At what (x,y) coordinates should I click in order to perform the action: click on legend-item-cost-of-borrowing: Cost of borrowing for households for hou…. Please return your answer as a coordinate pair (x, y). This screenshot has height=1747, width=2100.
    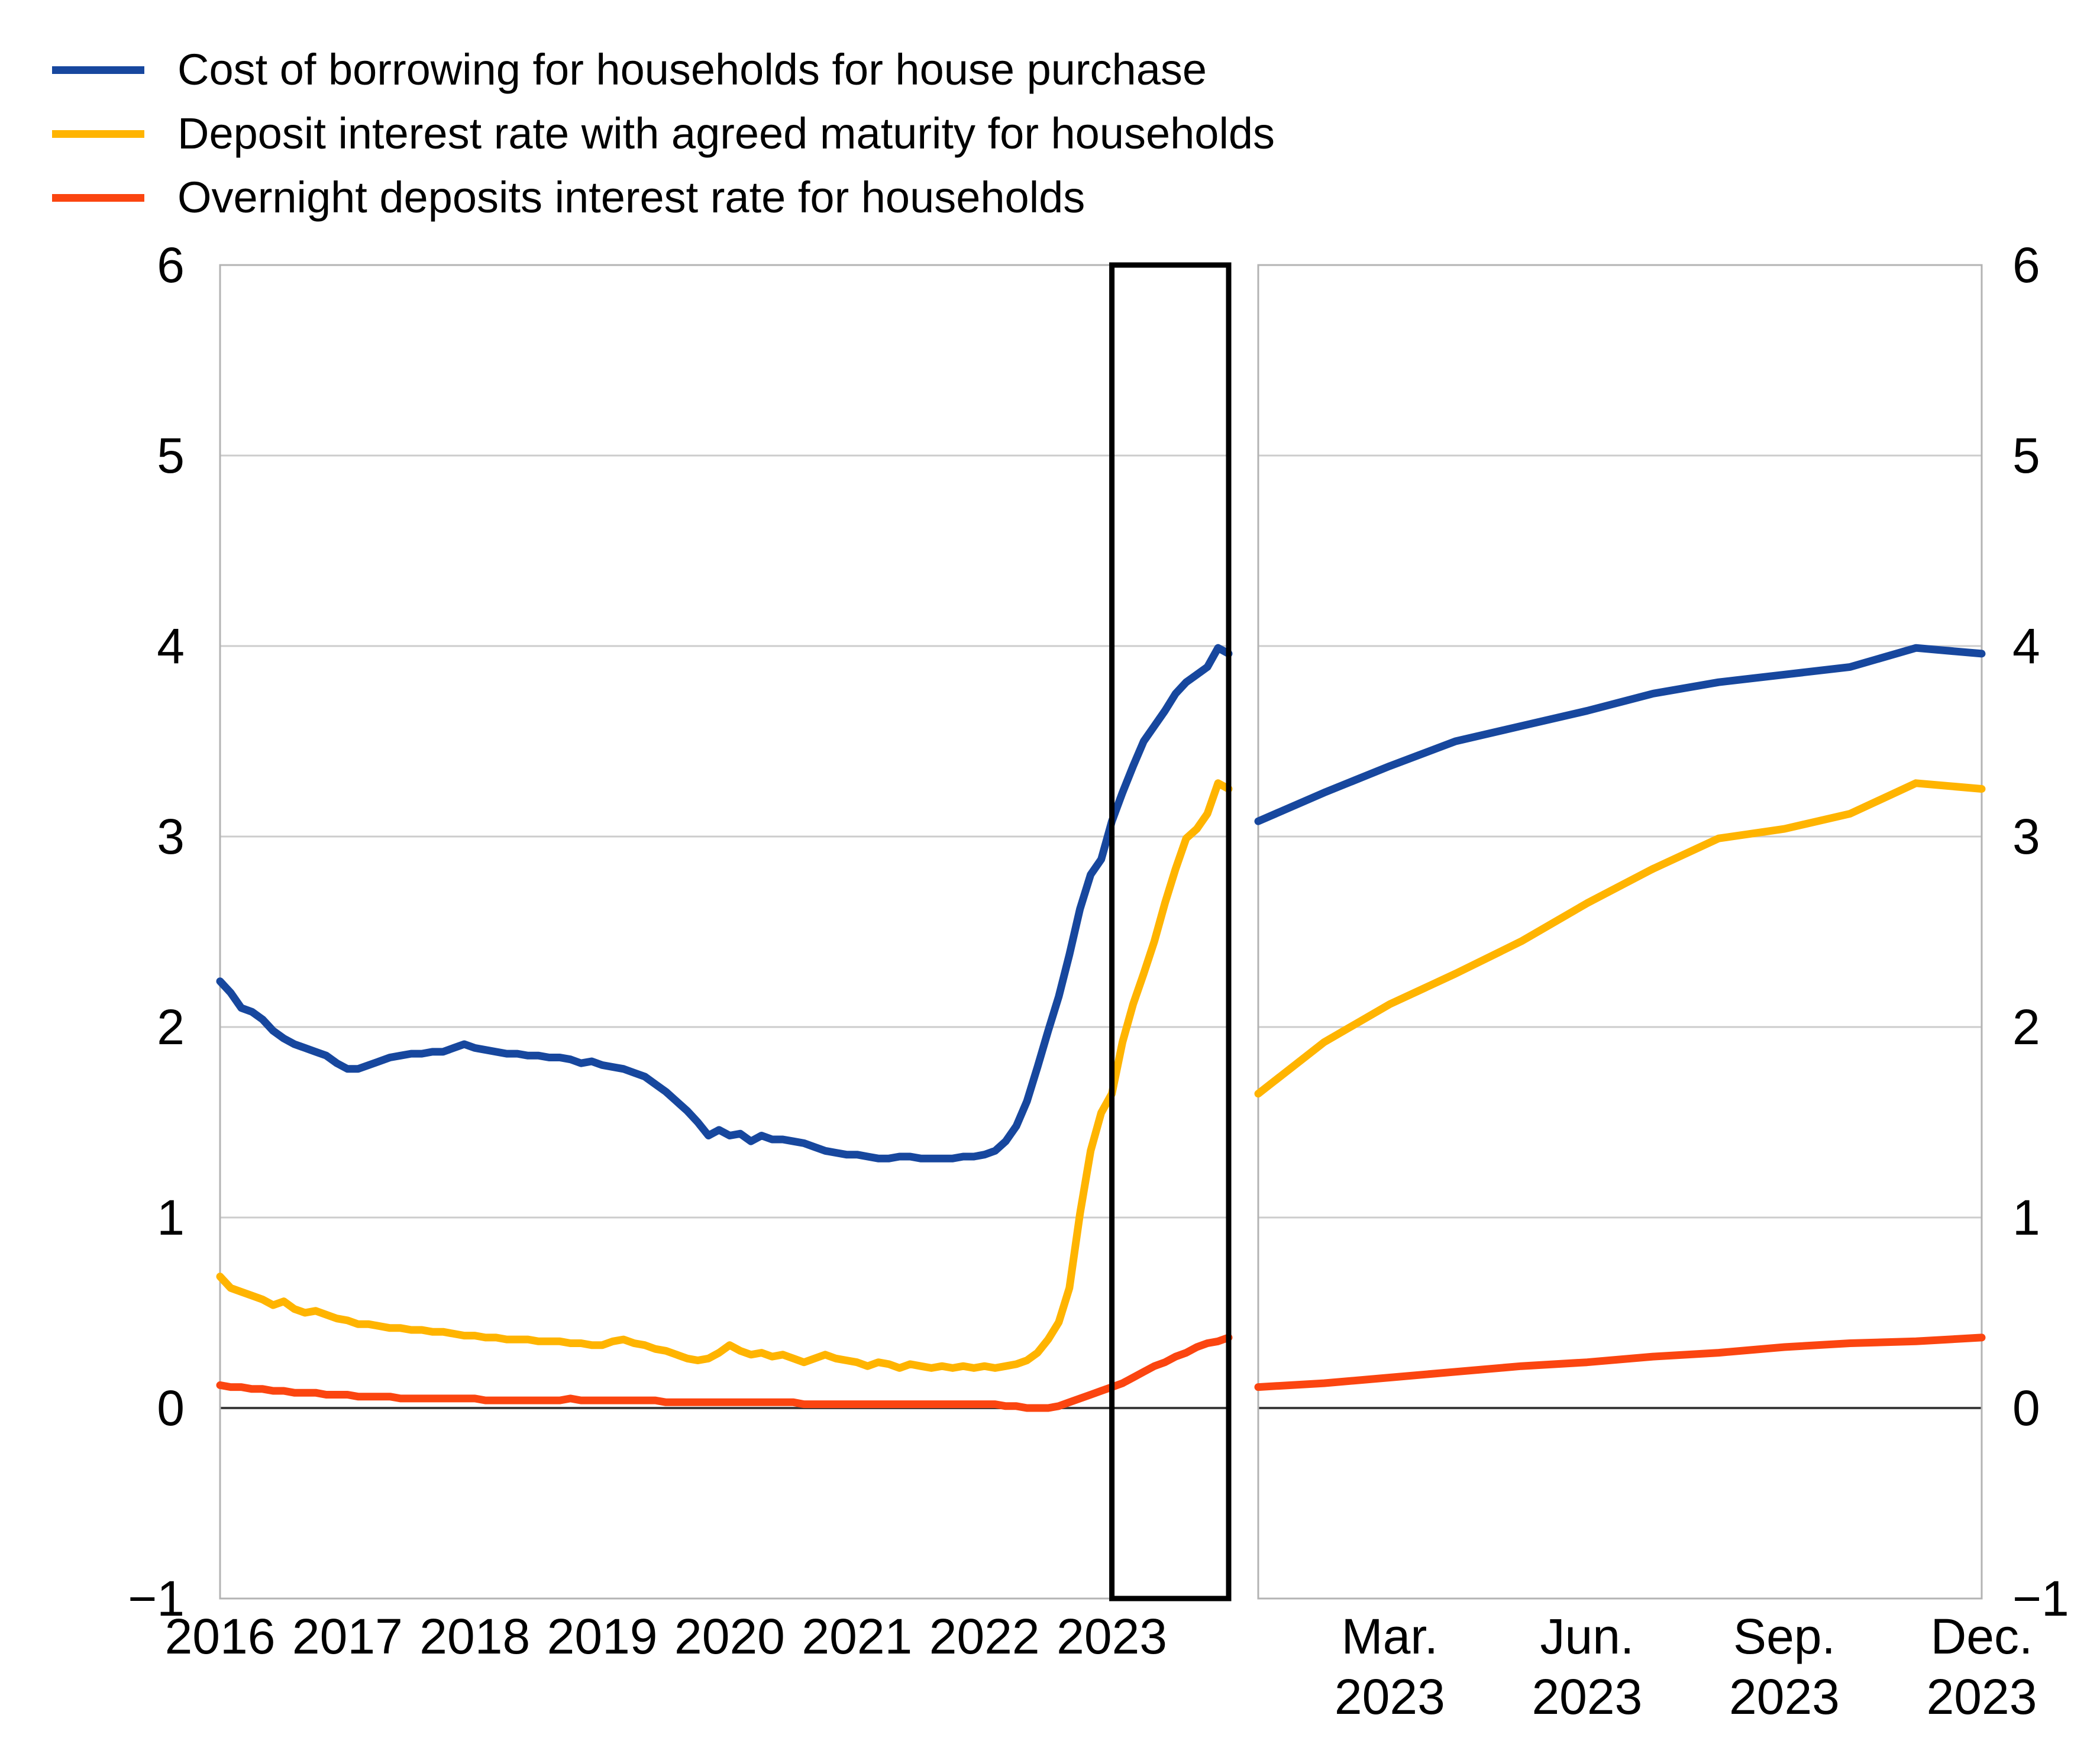
    Looking at the image, I should click on (663, 70).